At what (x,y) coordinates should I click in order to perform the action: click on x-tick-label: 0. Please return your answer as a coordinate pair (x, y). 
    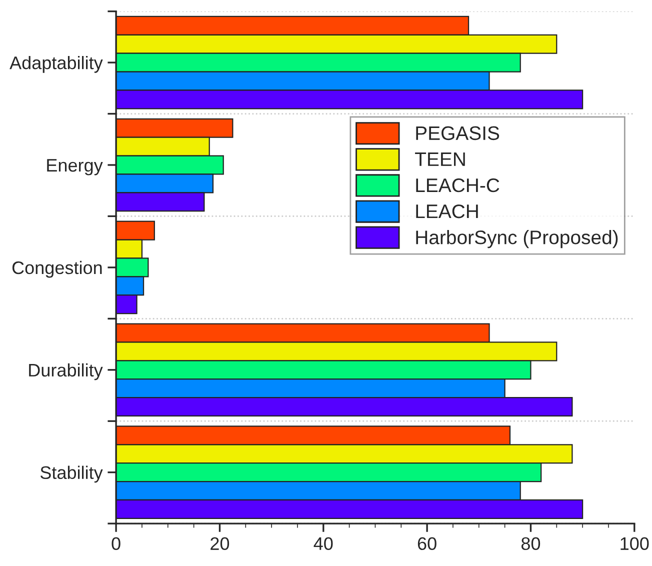
    Looking at the image, I should click on (116, 543).